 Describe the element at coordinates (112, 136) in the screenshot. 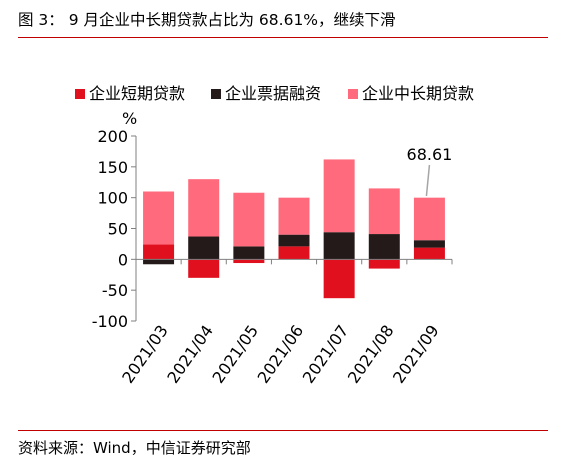

I see `y-tick-label: 200` at that location.